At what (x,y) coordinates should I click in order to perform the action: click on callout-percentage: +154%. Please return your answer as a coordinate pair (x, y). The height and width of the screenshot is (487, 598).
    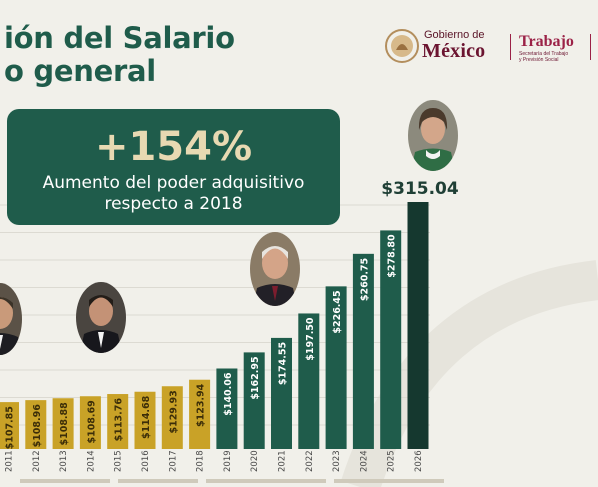
    Looking at the image, I should click on (173, 147).